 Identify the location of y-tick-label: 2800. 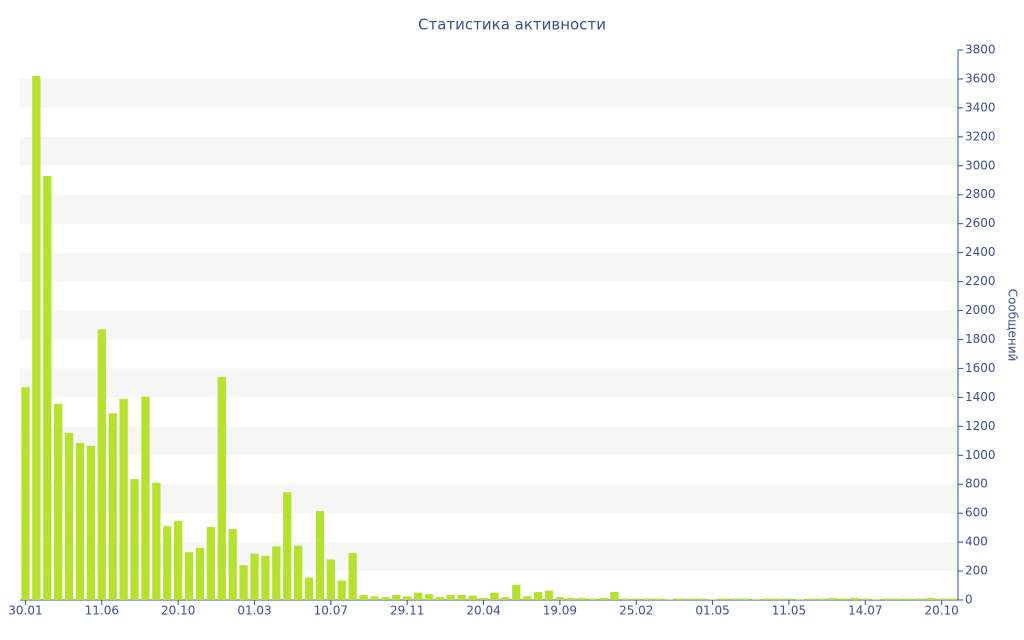
(980, 194).